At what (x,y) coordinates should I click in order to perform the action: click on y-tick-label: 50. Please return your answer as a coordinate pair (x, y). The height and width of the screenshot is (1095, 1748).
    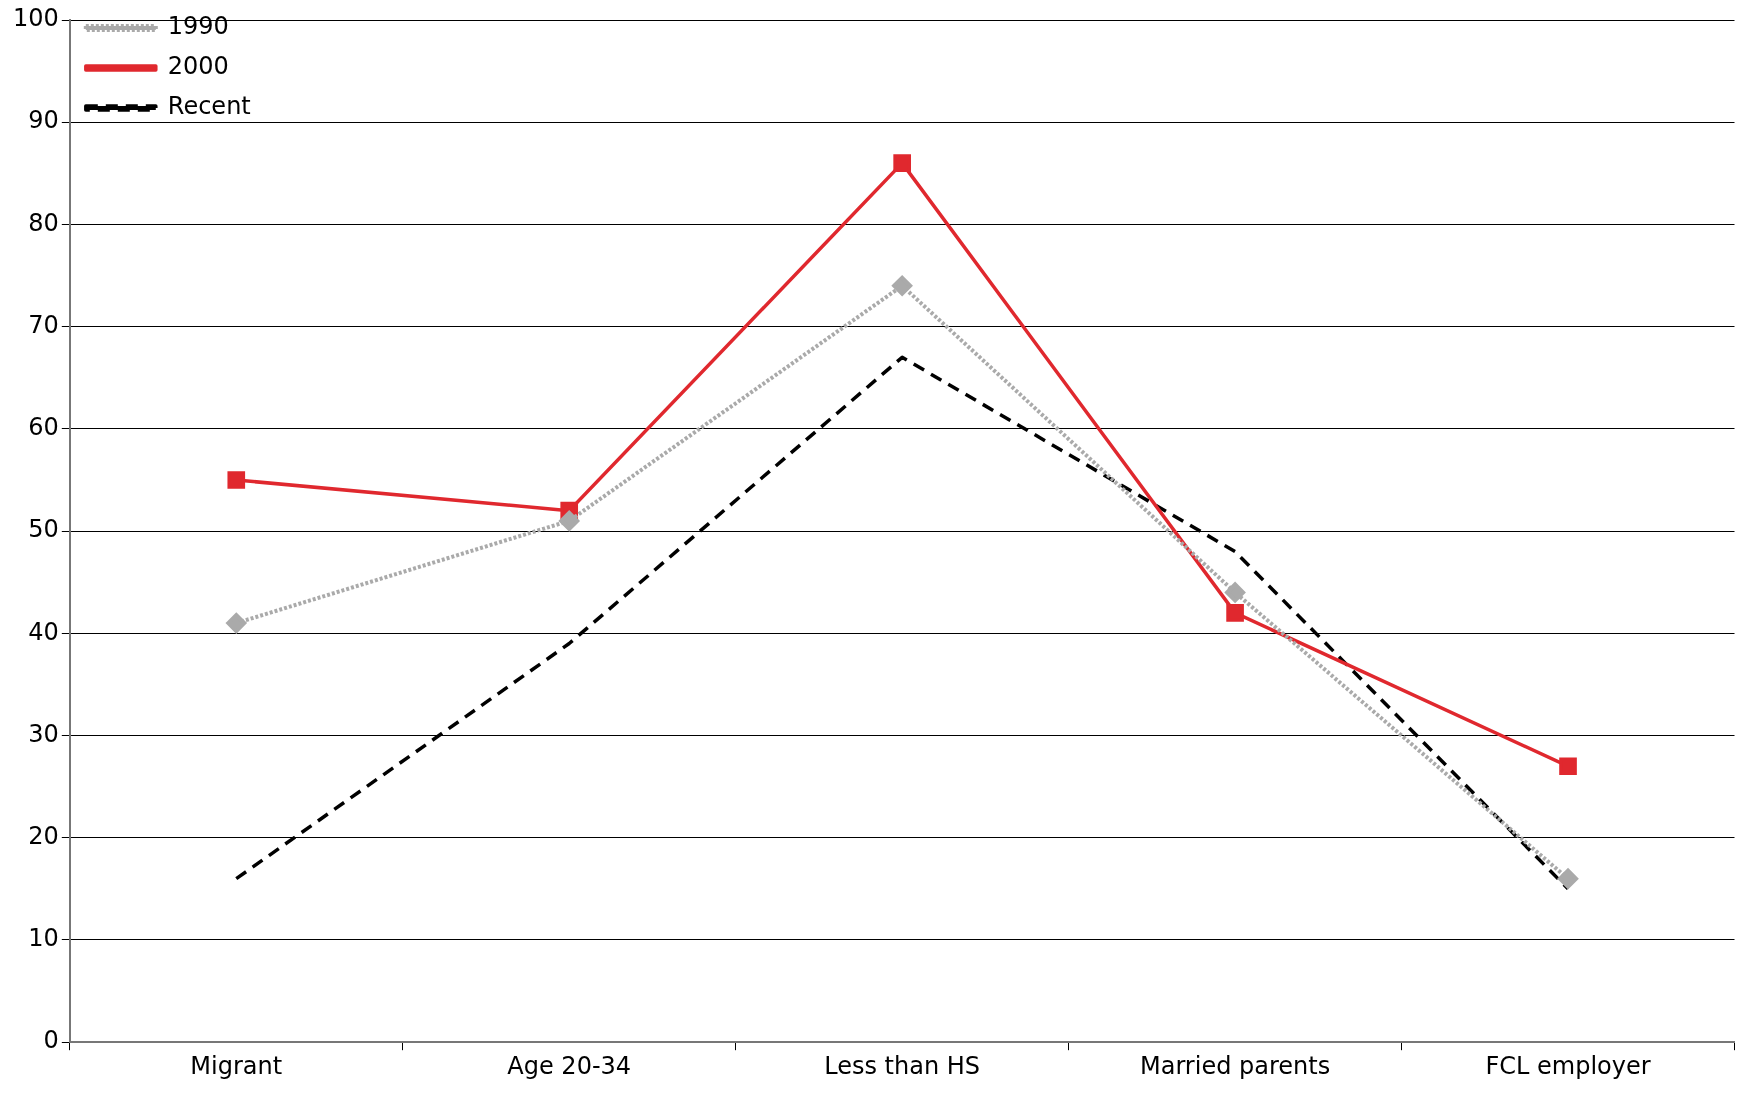
    Looking at the image, I should click on (43, 529).